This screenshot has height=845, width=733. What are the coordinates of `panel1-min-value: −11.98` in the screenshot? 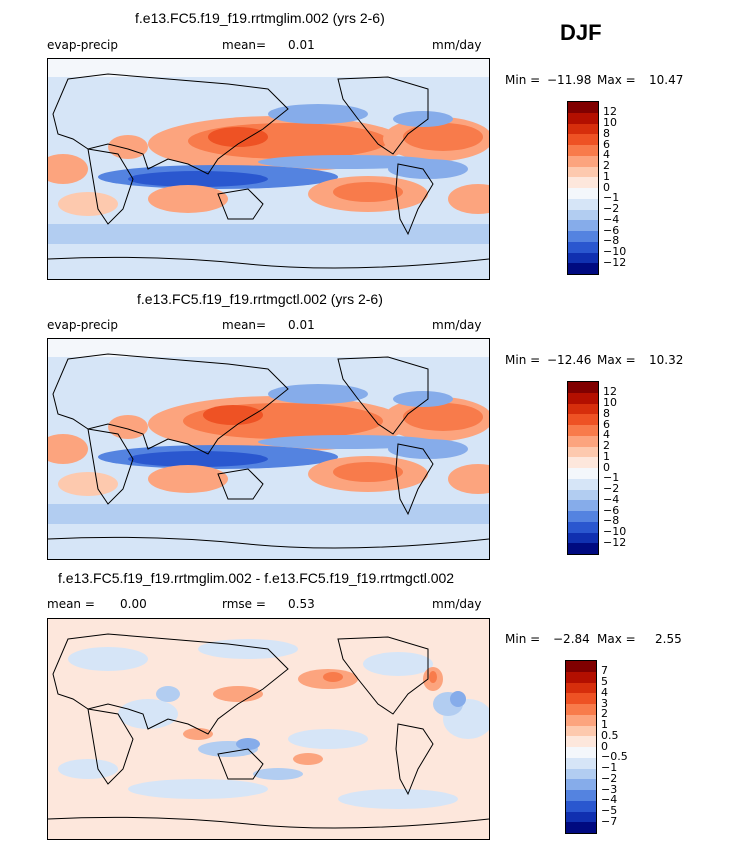 It's located at (569, 80).